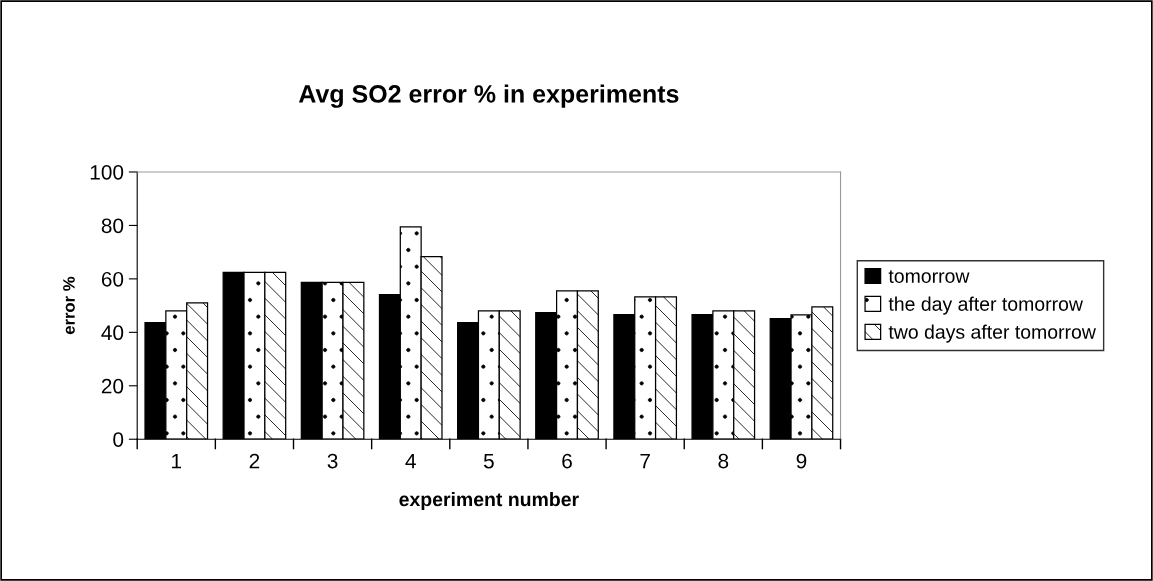 The image size is (1153, 581). Describe the element at coordinates (489, 501) in the screenshot. I see `x-axis-title: experiment number` at that location.